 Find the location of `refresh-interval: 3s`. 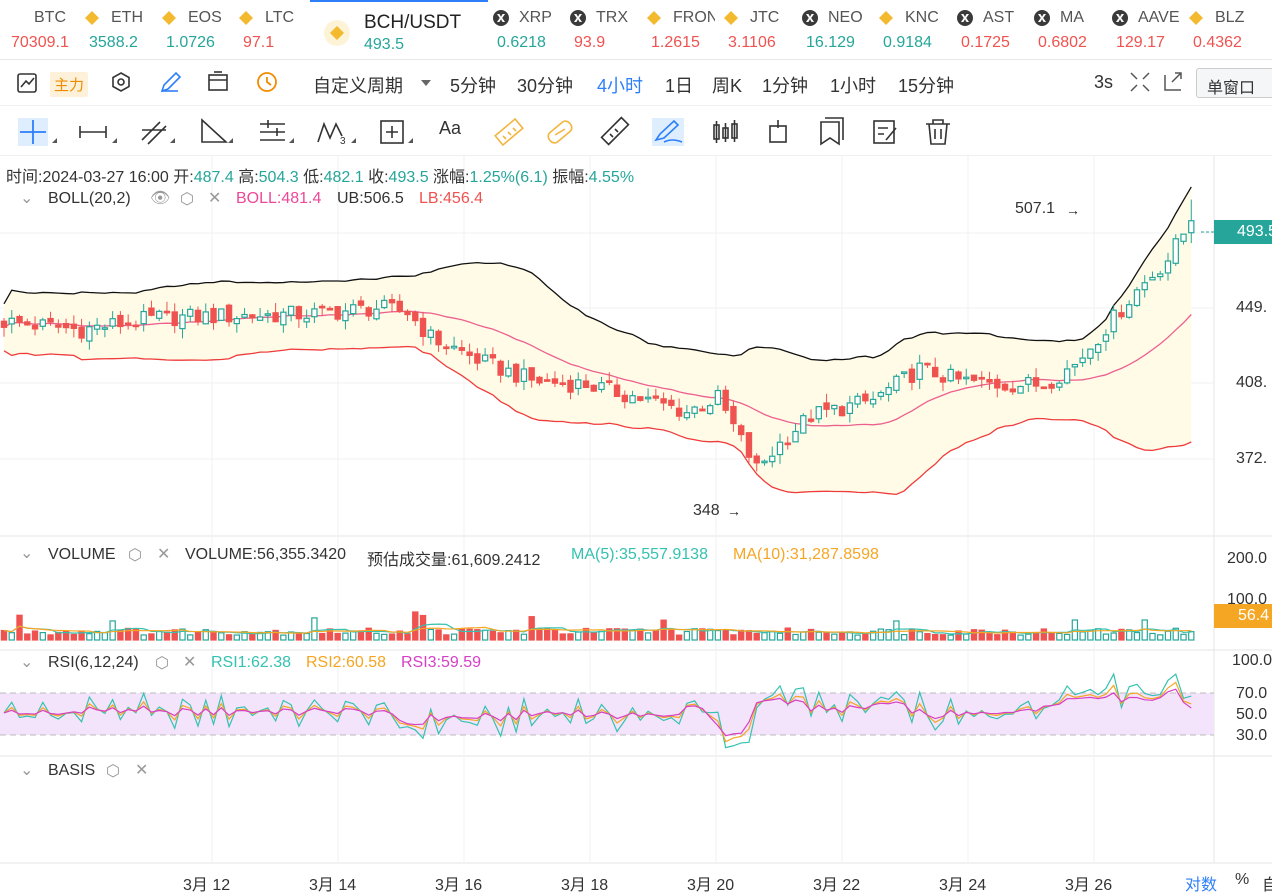

refresh-interval: 3s is located at coordinates (1104, 82).